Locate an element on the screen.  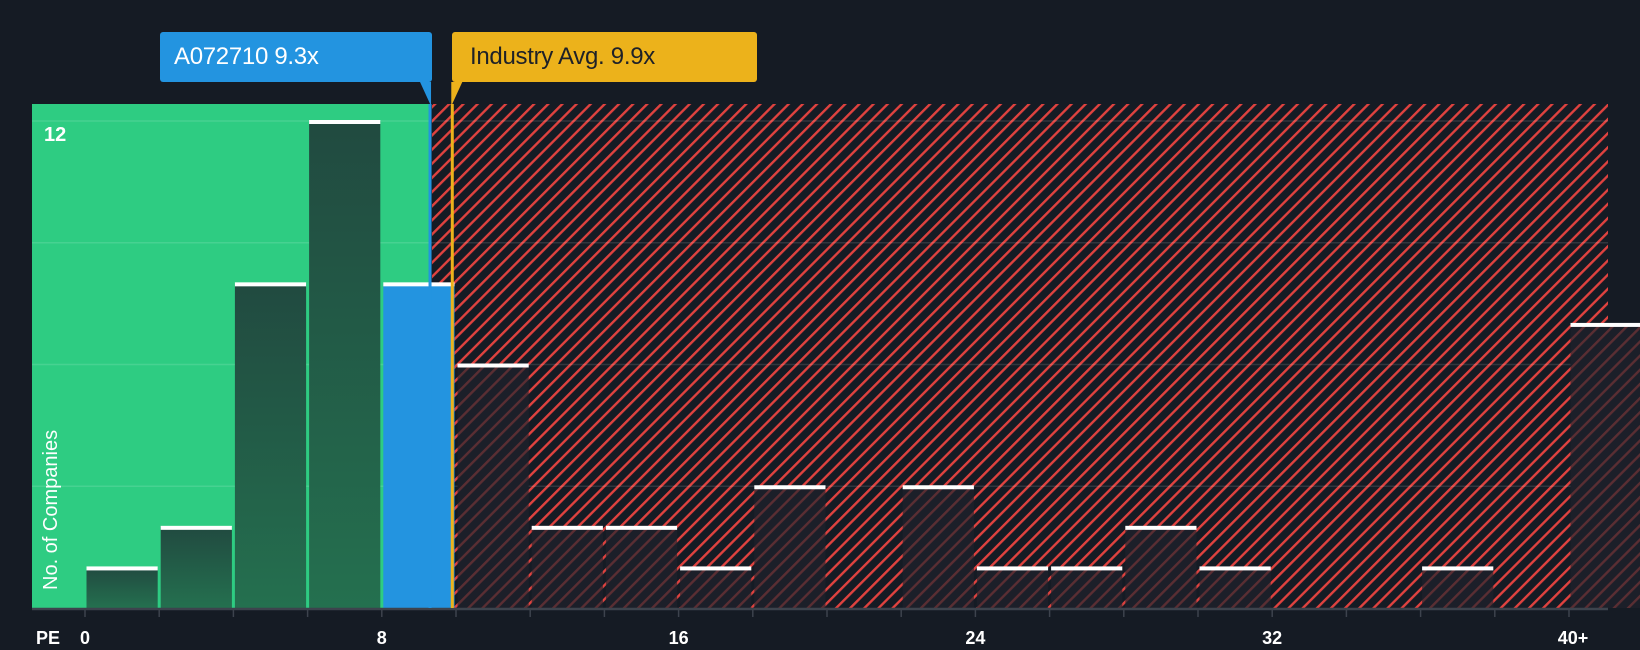
x-axis-title: PE is located at coordinates (48, 638).